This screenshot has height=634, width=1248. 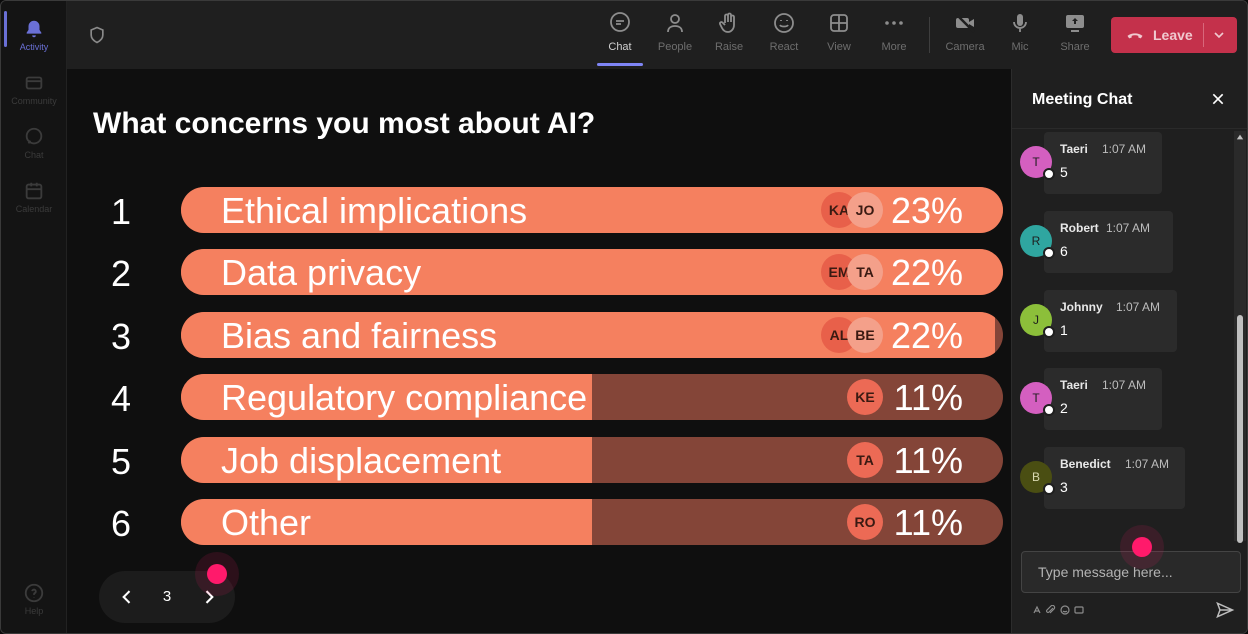 I want to click on people-button: People, so click(x=675, y=36).